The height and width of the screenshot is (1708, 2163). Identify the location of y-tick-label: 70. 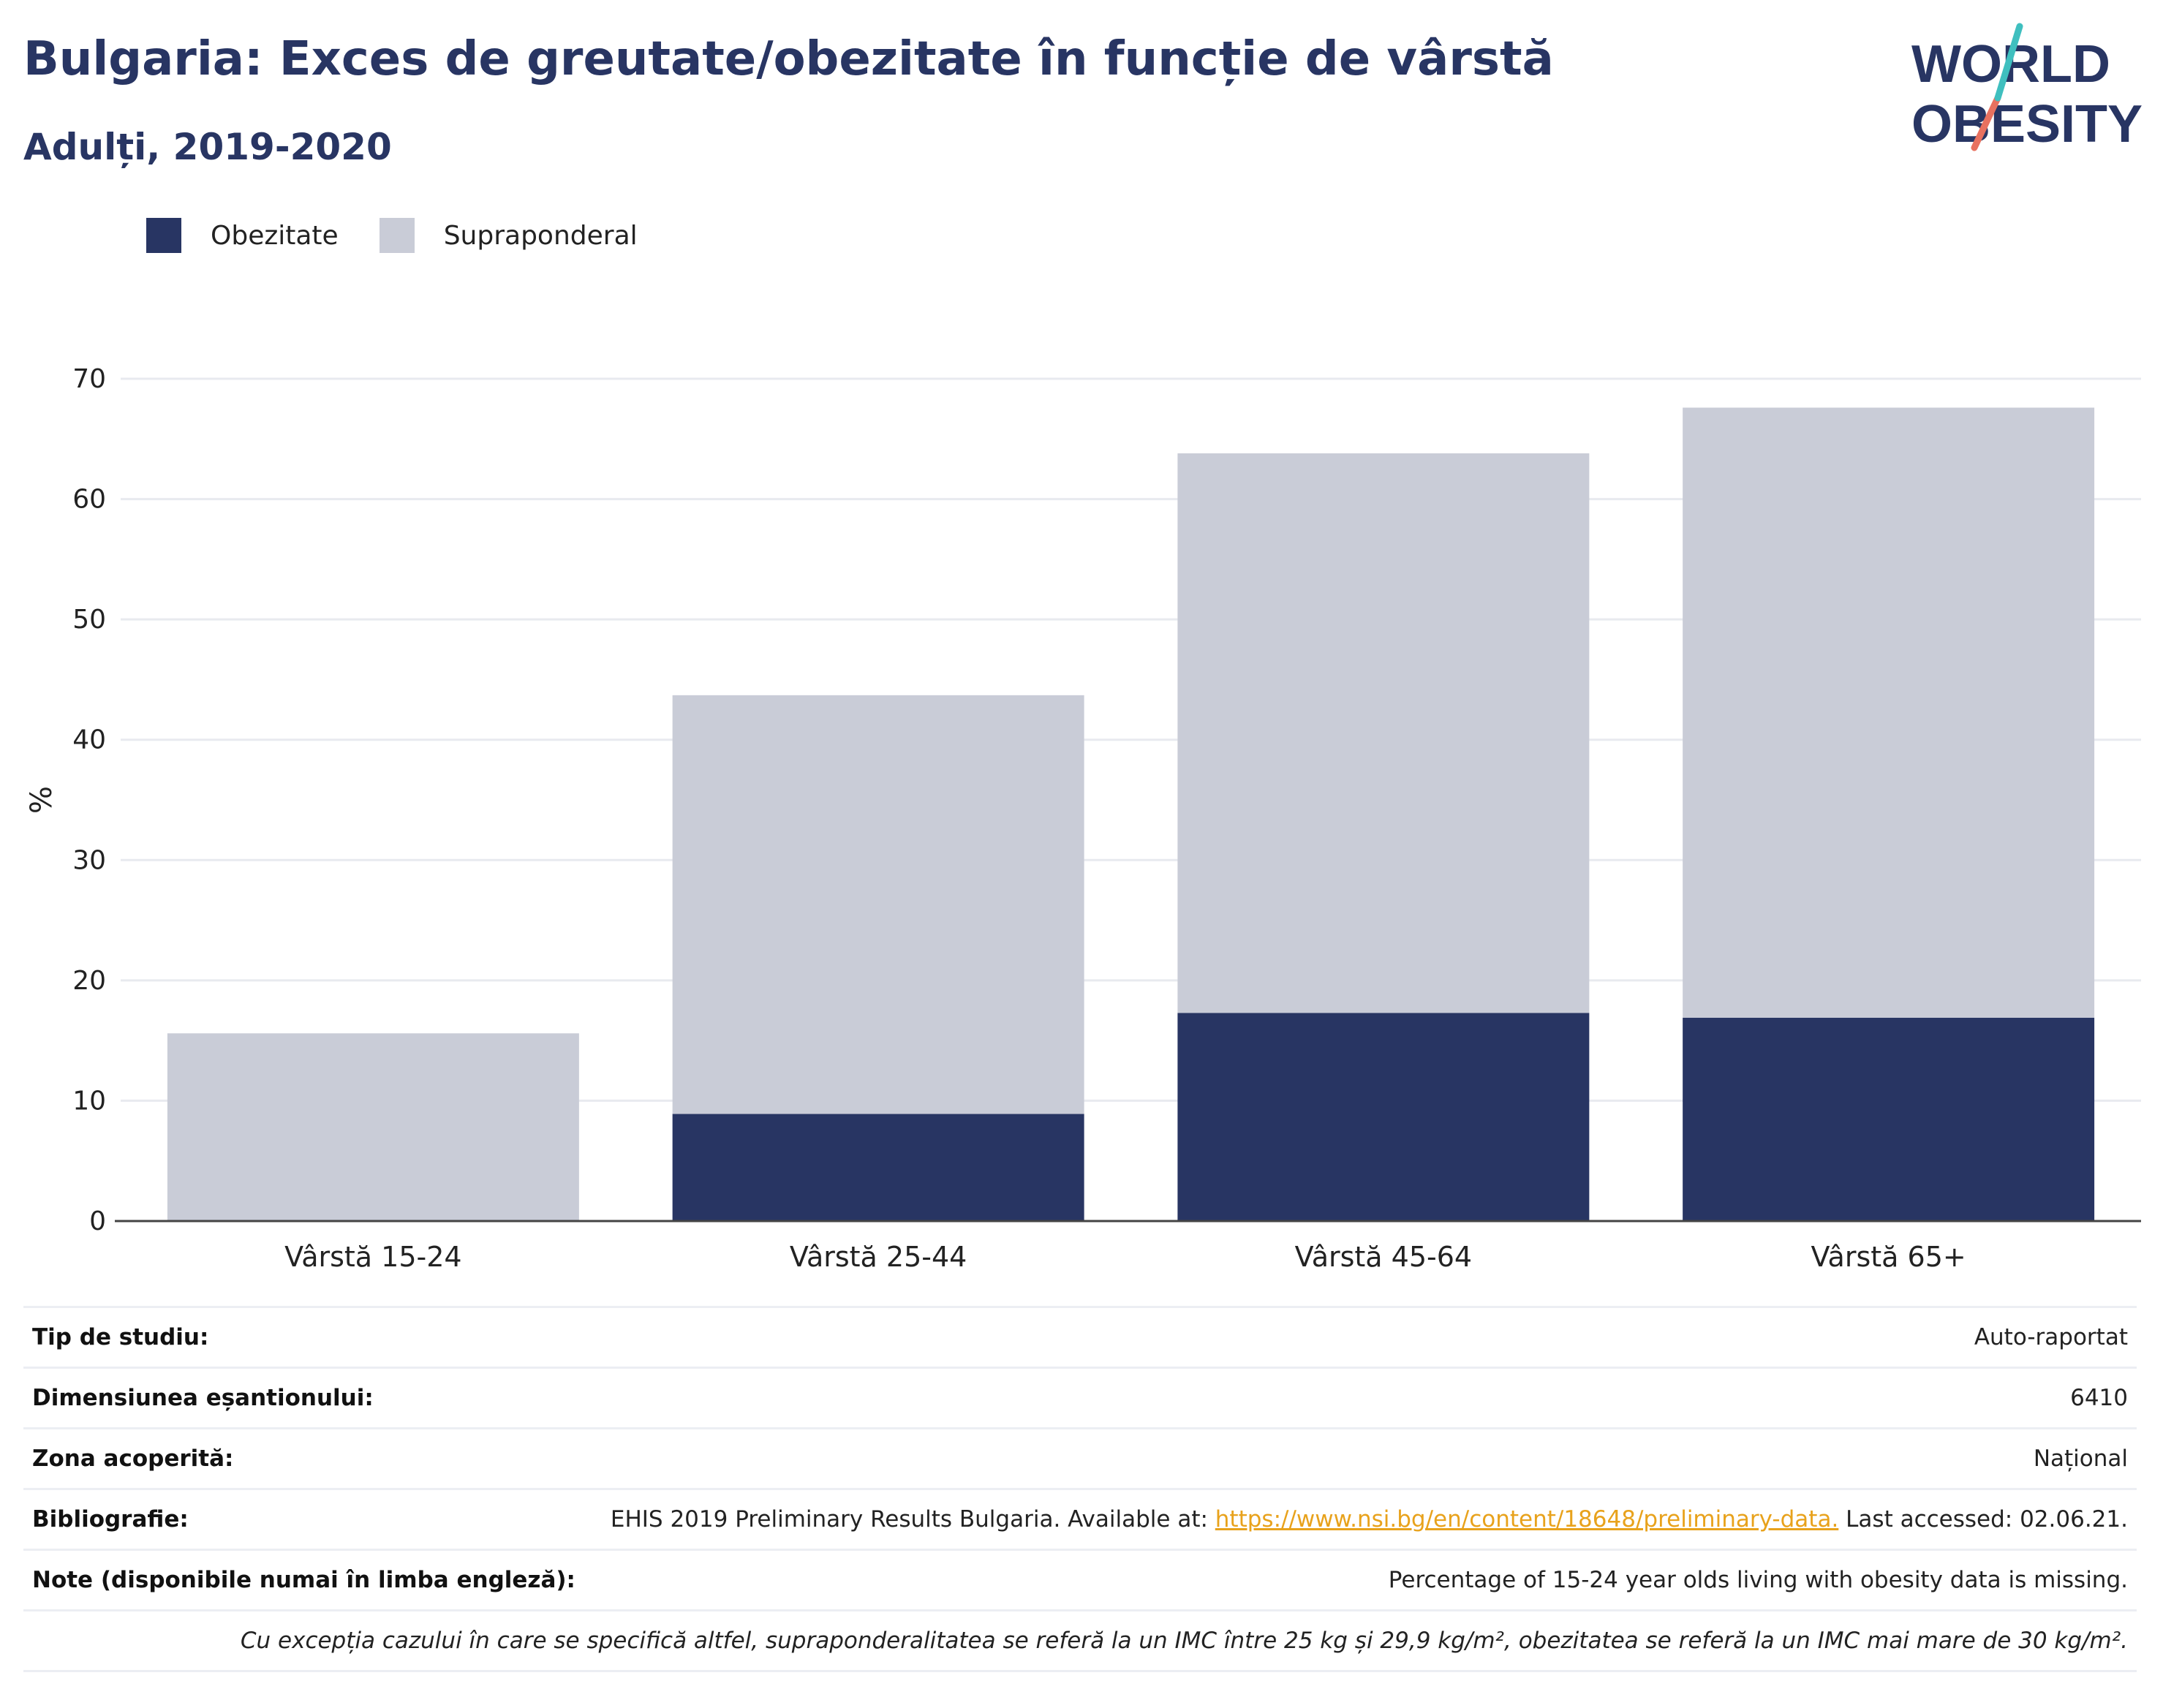
(89, 379).